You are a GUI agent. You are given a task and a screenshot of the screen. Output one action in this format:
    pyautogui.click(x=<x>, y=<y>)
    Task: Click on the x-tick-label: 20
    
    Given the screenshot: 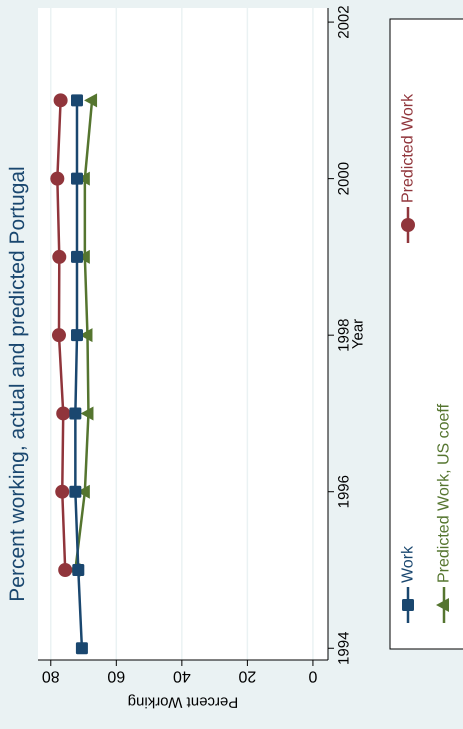 What is the action you would take?
    pyautogui.click(x=247, y=676)
    